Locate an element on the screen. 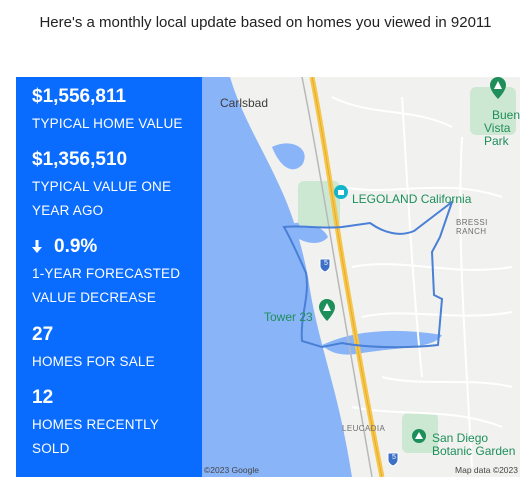 Image resolution: width=531 pixels, height=500 pixels. forecast-label-line2: VALUE DECREASE is located at coordinates (94, 297).